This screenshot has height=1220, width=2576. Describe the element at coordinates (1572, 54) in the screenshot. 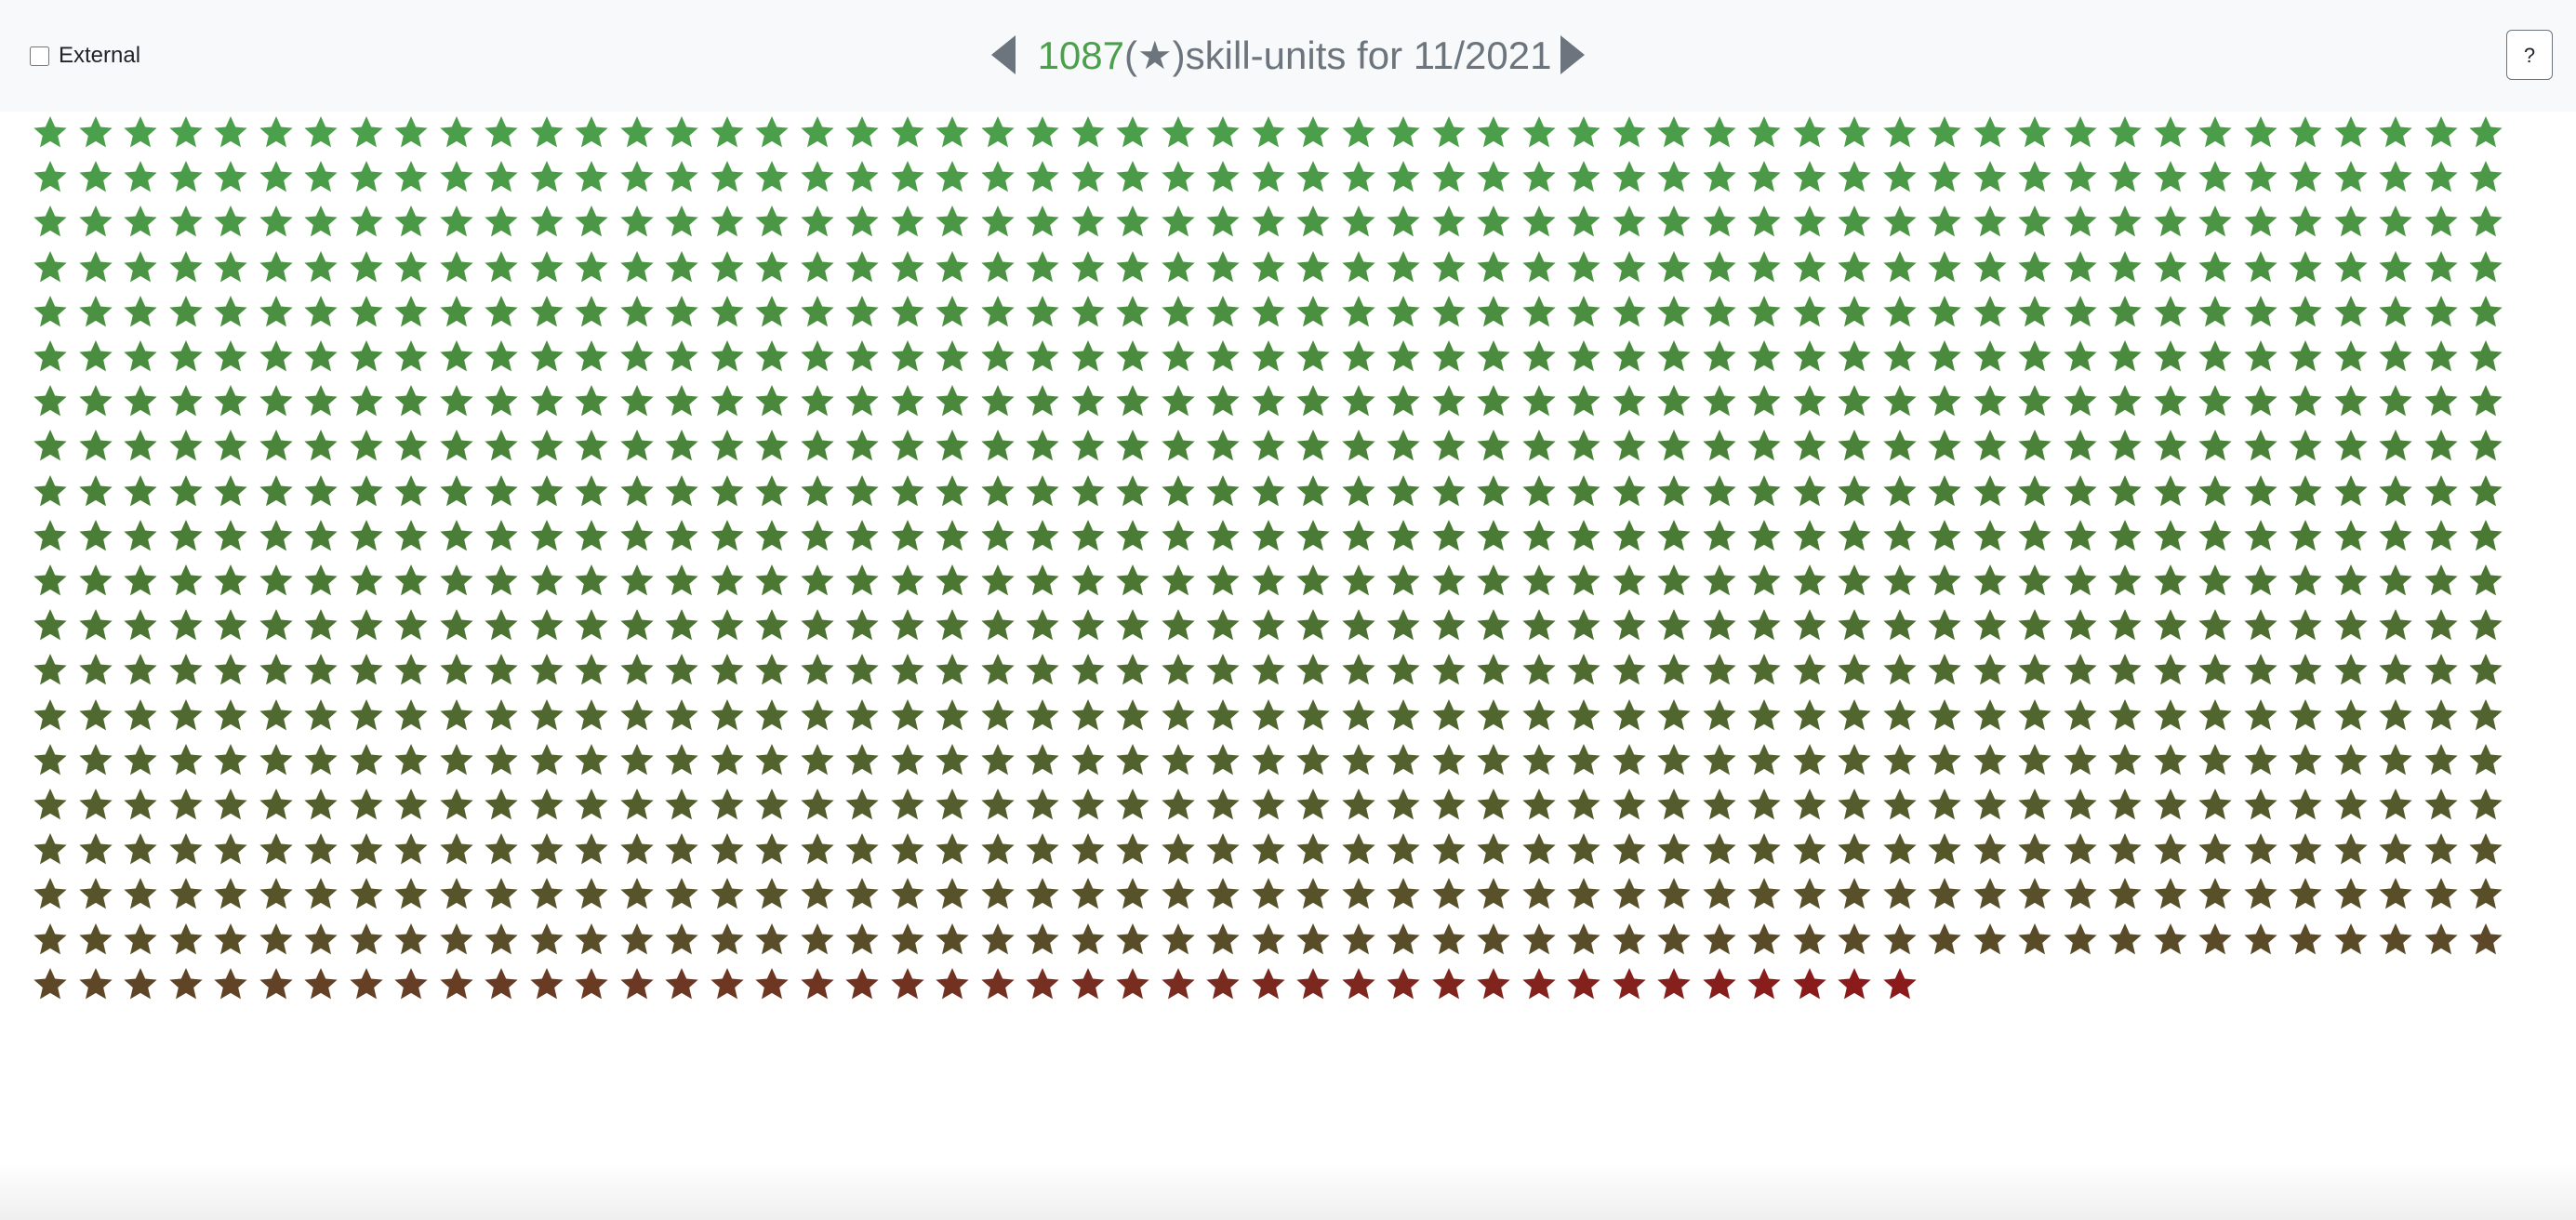

I see `caret-right-icon` at that location.